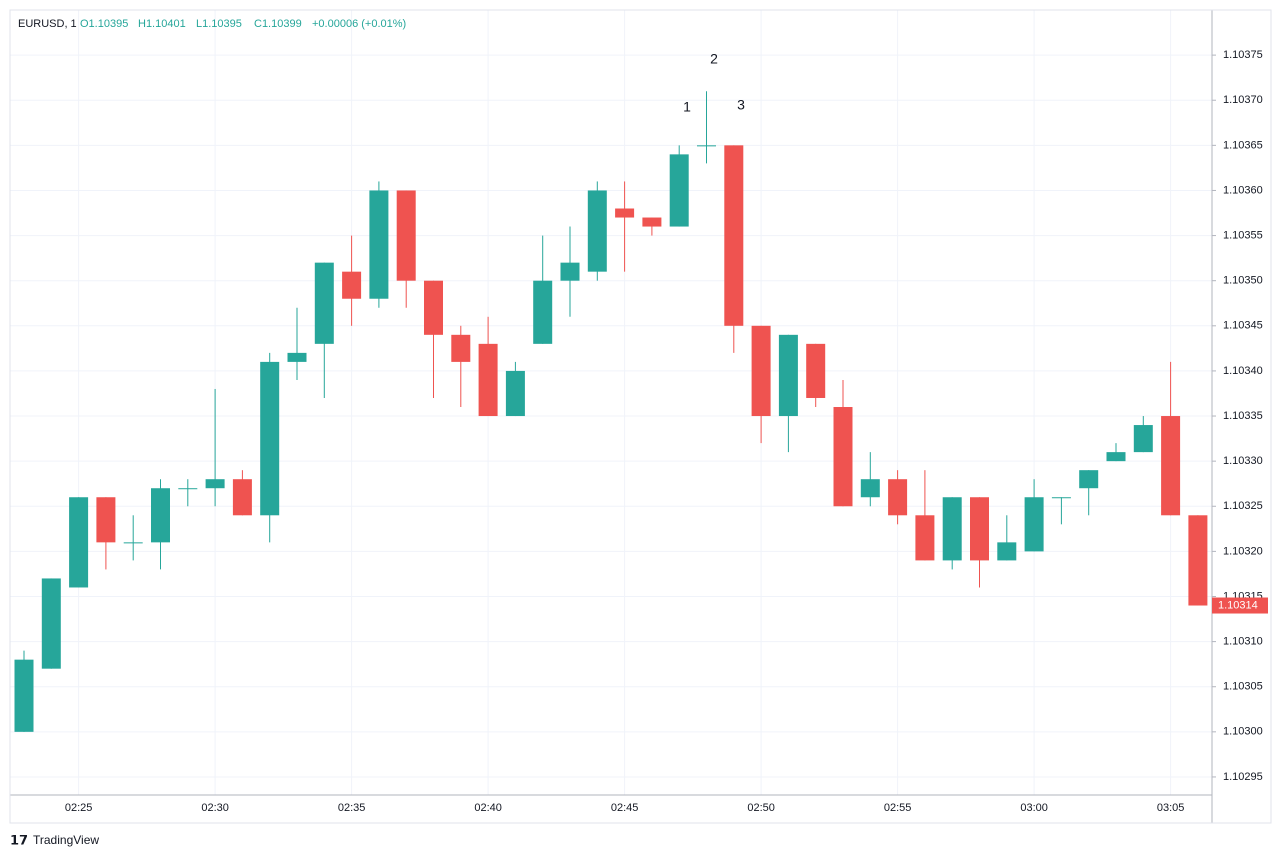  Describe the element at coordinates (714, 59) in the screenshot. I see `annotation: 2` at that location.